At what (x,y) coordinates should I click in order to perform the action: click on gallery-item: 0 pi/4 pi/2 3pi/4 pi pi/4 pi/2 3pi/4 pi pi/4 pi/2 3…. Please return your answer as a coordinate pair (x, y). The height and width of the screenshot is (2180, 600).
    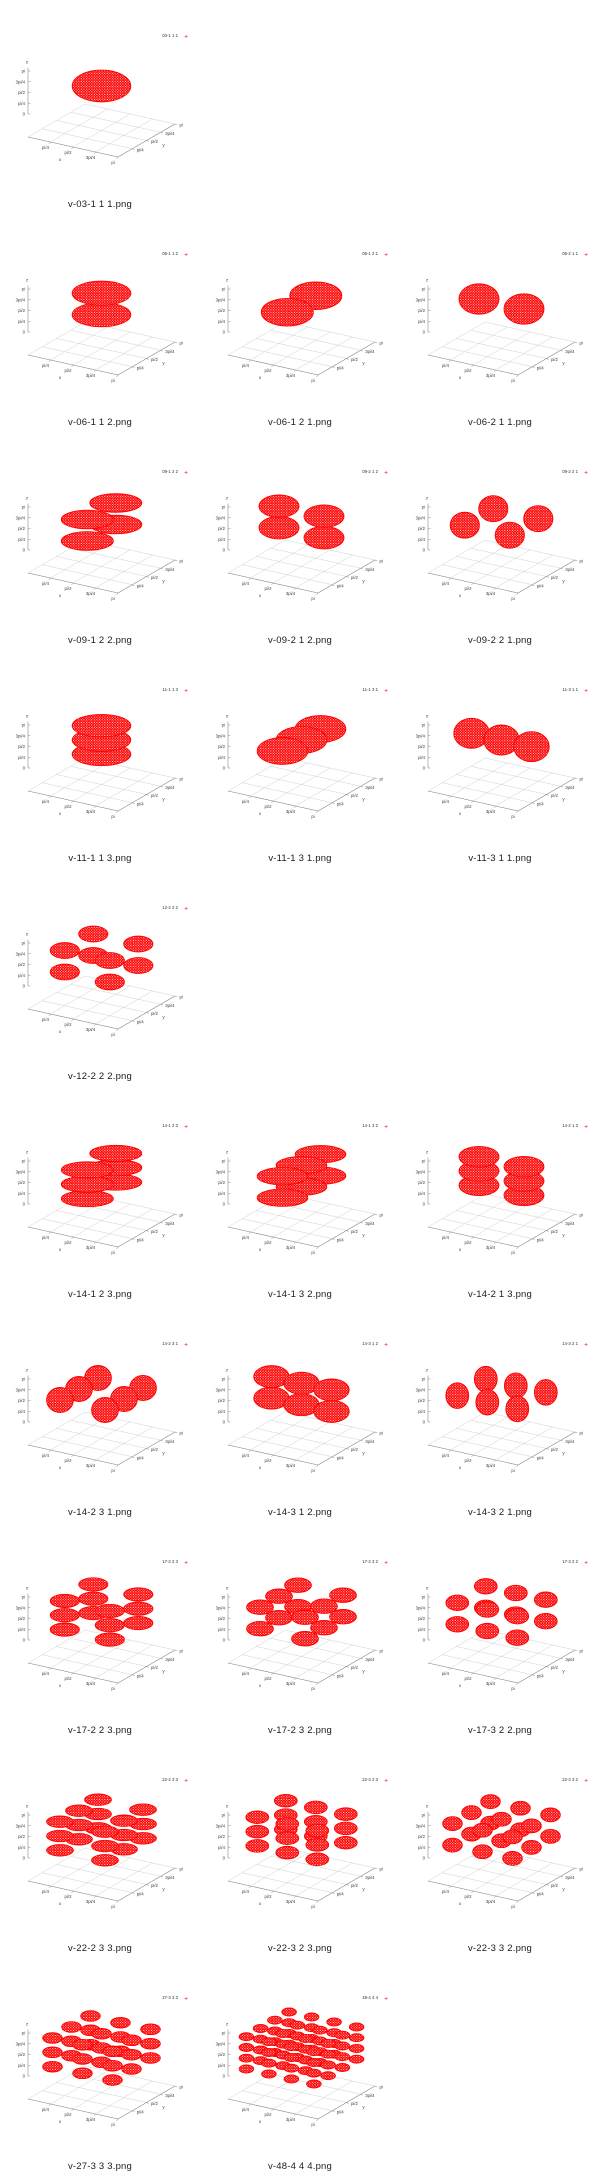
    Looking at the image, I should click on (100, 545).